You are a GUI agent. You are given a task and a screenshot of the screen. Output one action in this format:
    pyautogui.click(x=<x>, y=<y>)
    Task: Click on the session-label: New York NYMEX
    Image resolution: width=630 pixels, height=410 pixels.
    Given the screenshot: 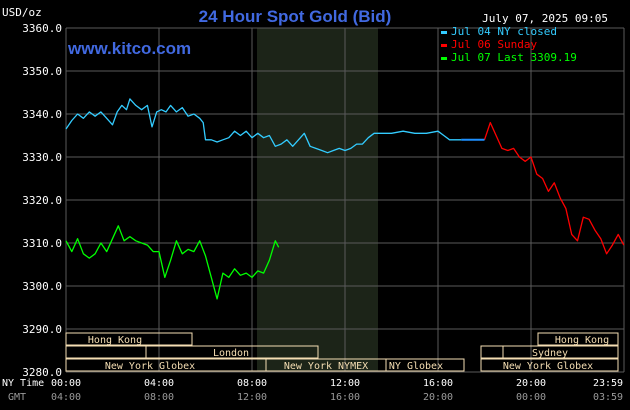 What is the action you would take?
    pyautogui.click(x=326, y=366)
    